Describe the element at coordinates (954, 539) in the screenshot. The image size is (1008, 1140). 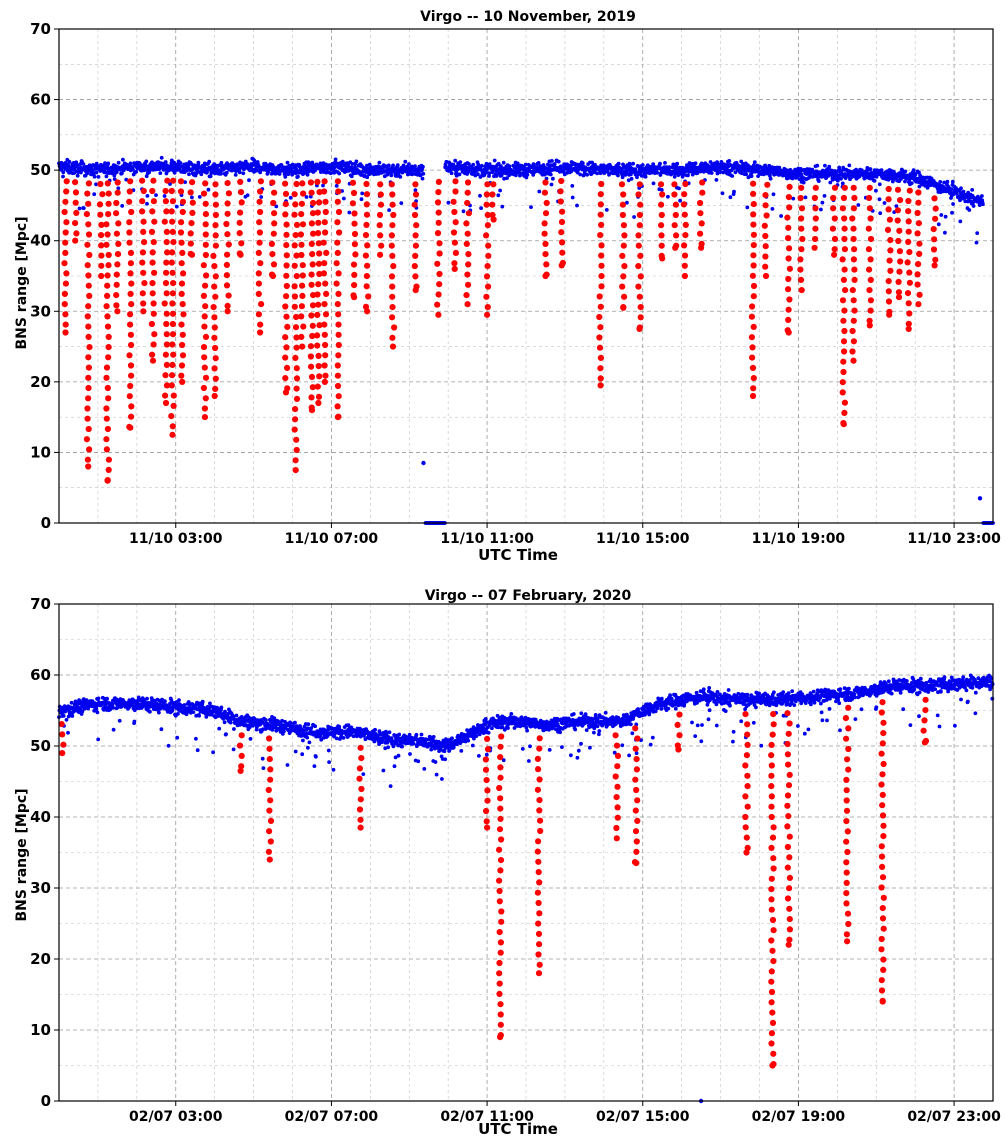
I see `x-tick-label: 11/10 23:00` at that location.